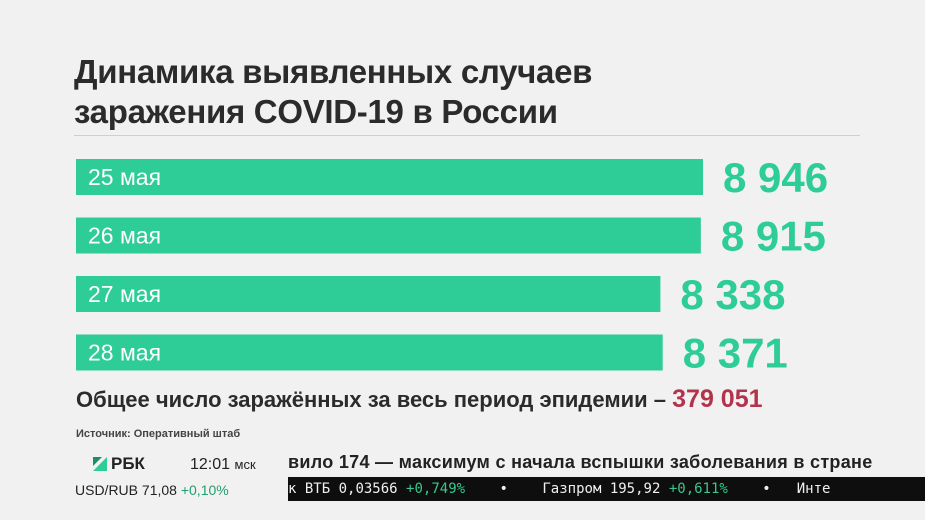 This screenshot has height=520, width=925. What do you see at coordinates (775, 177) in the screenshot?
I see `value-label: 8 946` at bounding box center [775, 177].